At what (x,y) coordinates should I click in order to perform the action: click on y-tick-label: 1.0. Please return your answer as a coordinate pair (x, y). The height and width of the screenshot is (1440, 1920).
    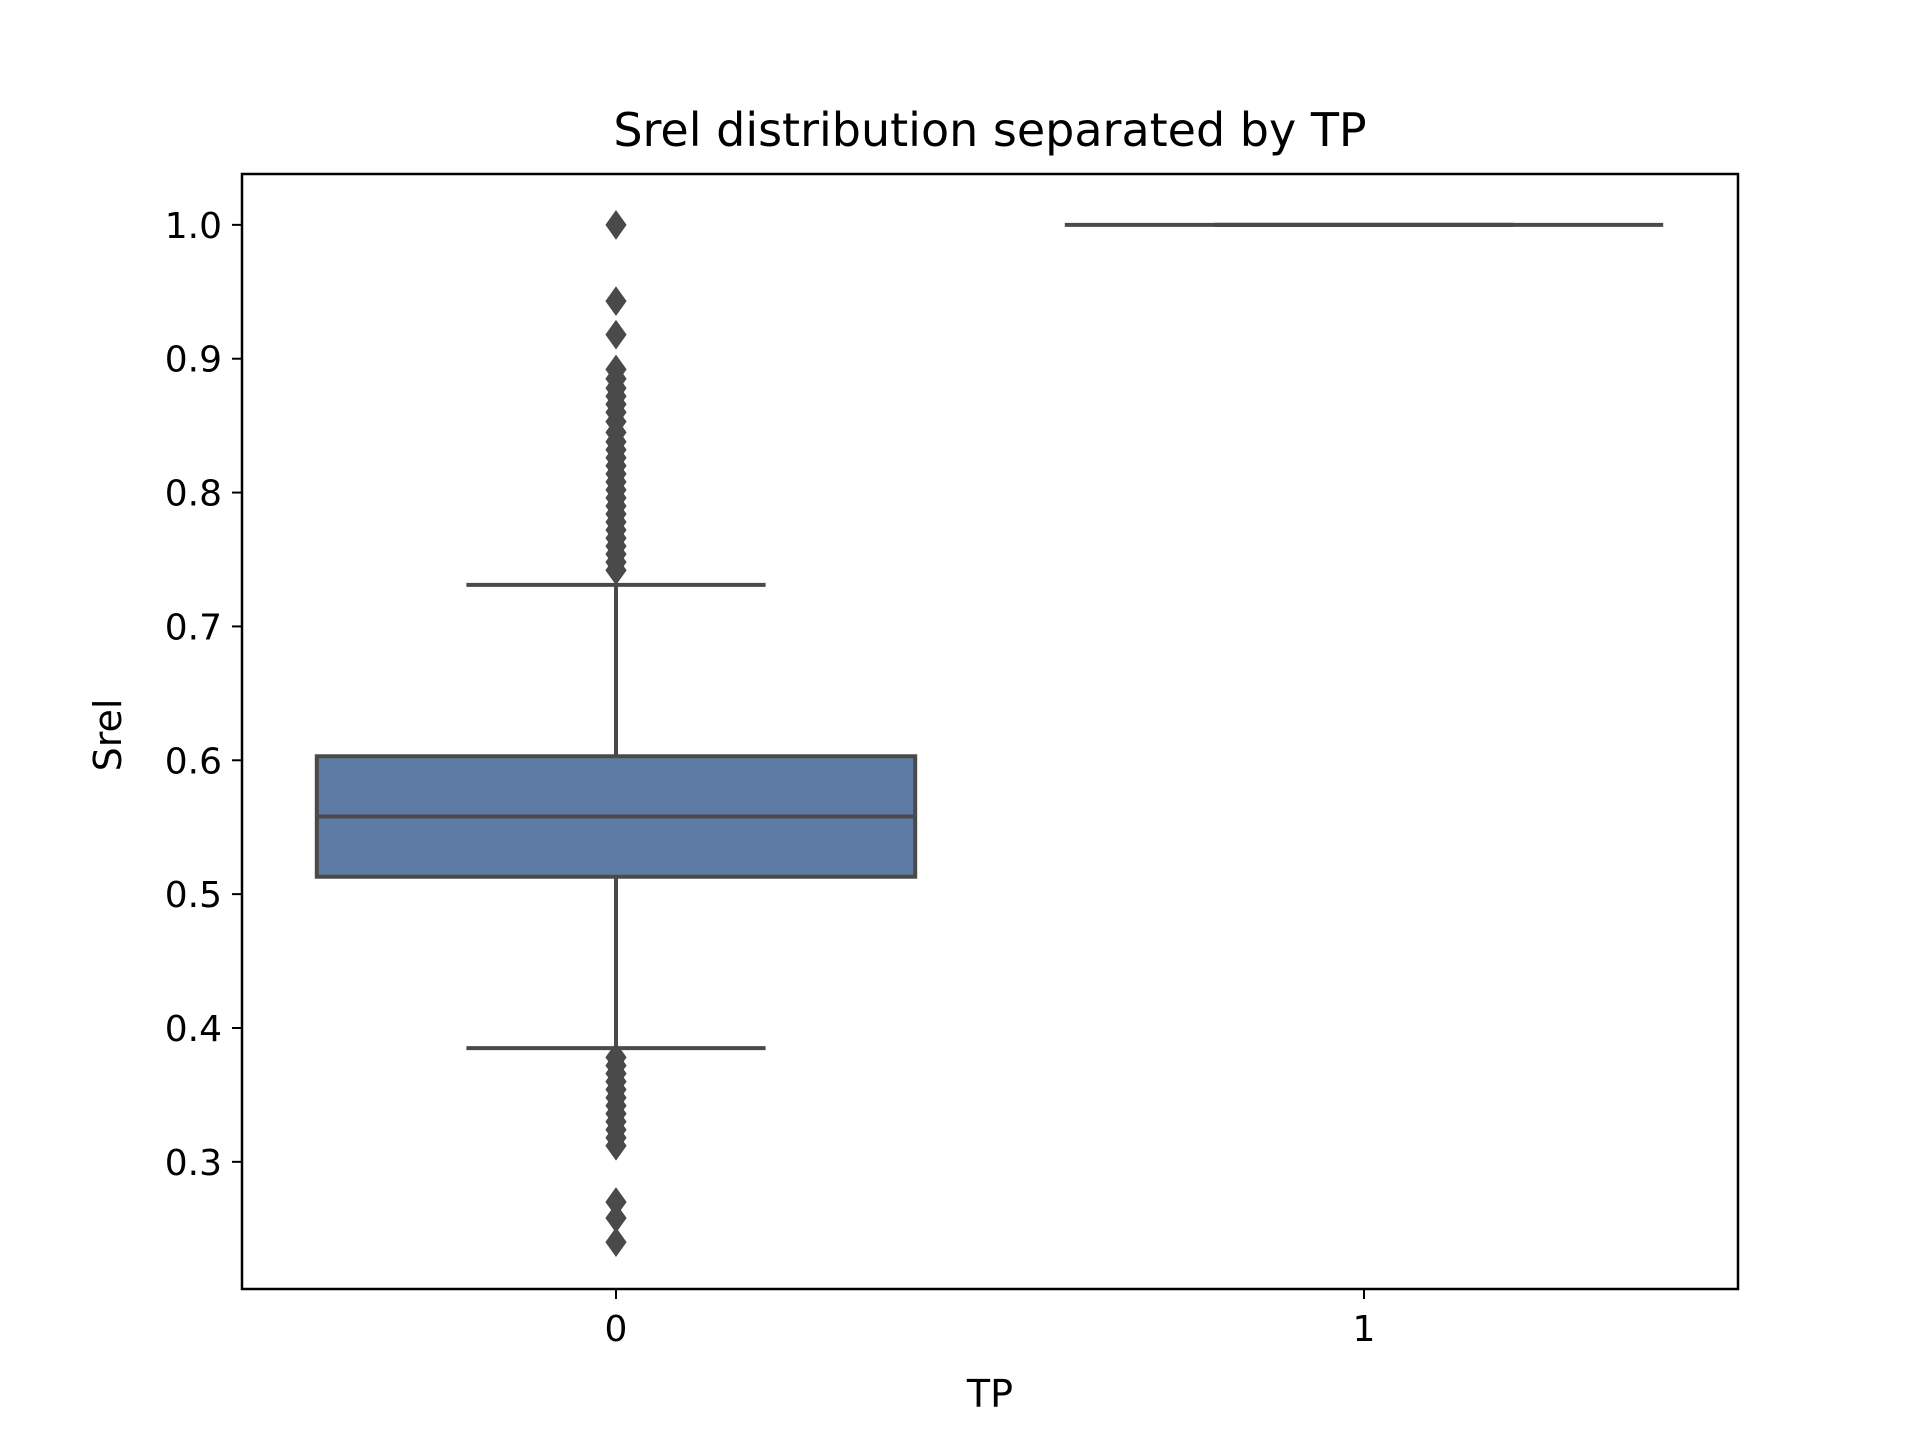
    Looking at the image, I should click on (193, 226).